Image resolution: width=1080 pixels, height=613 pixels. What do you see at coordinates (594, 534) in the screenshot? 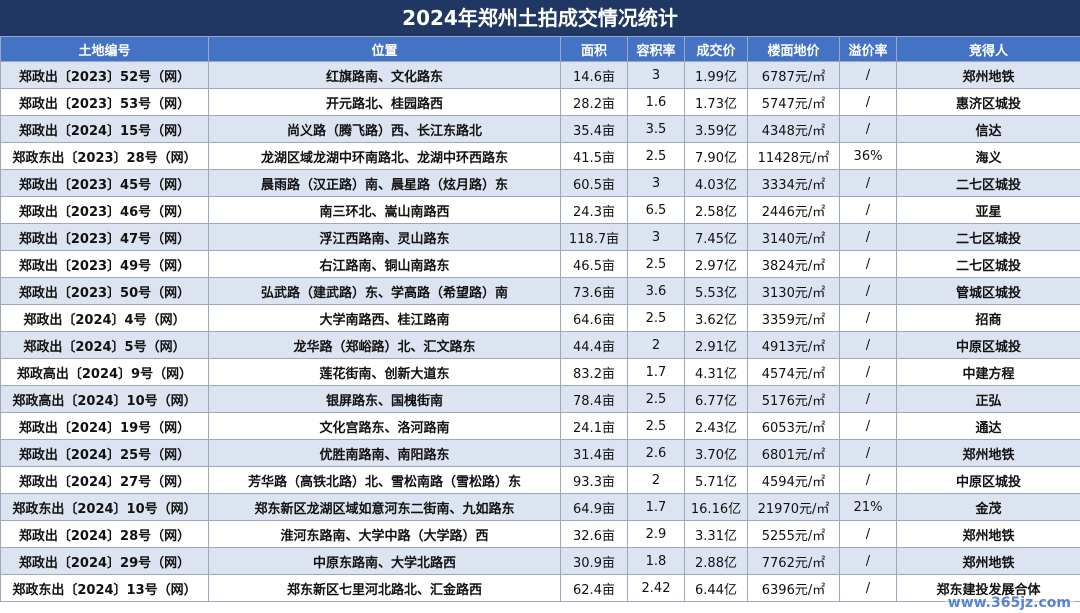
I see `cell-area: 32.6亩` at bounding box center [594, 534].